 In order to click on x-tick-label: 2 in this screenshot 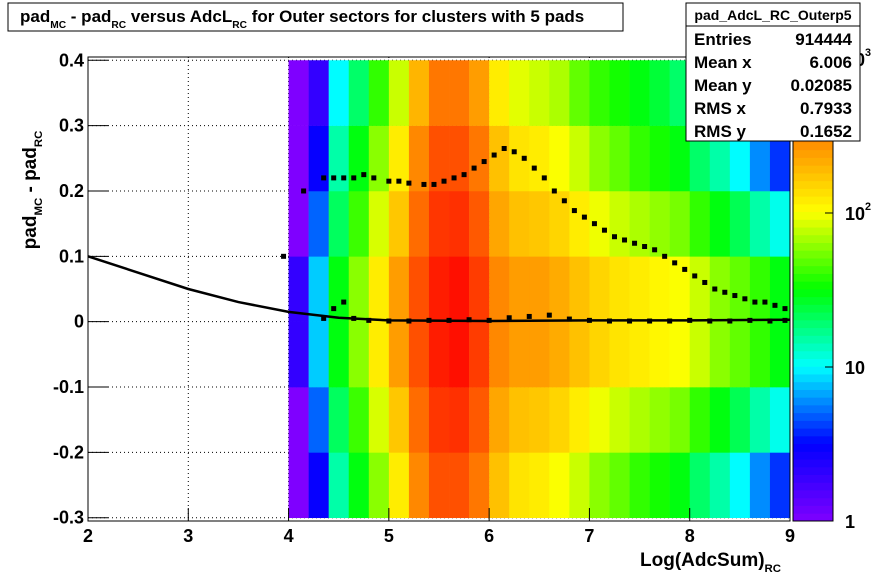, I will do `click(88, 536)`.